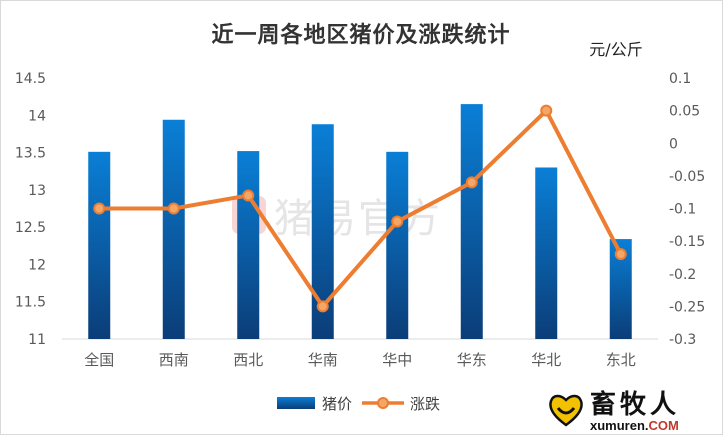 Image resolution: width=723 pixels, height=435 pixels. I want to click on legend: 猪价 涨跌, so click(358, 404).